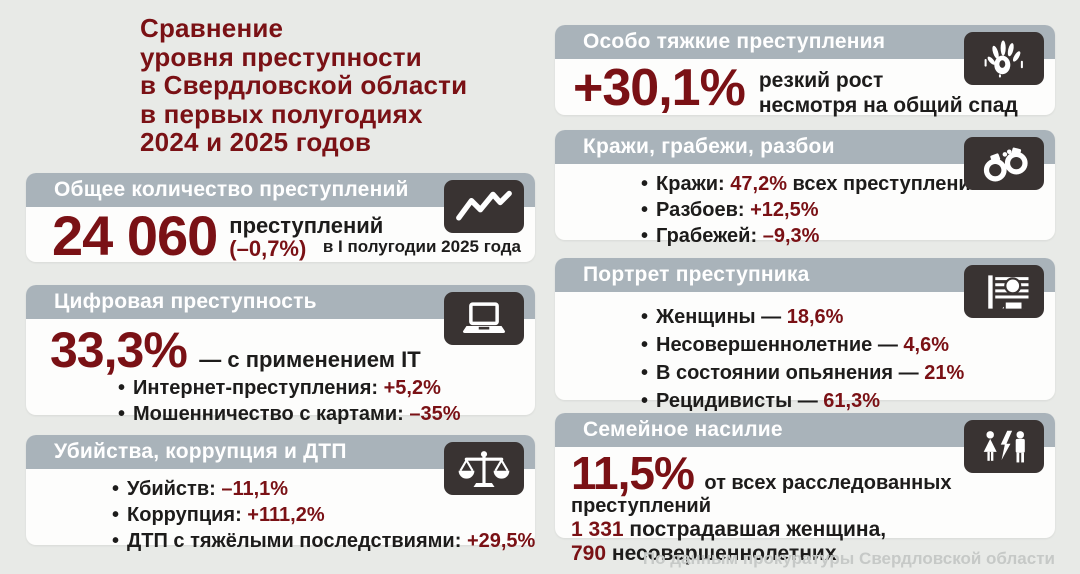 Image resolution: width=1080 pixels, height=574 pixels. Describe the element at coordinates (758, 184) in the screenshot. I see `stat-value: 47,2%` at that location.